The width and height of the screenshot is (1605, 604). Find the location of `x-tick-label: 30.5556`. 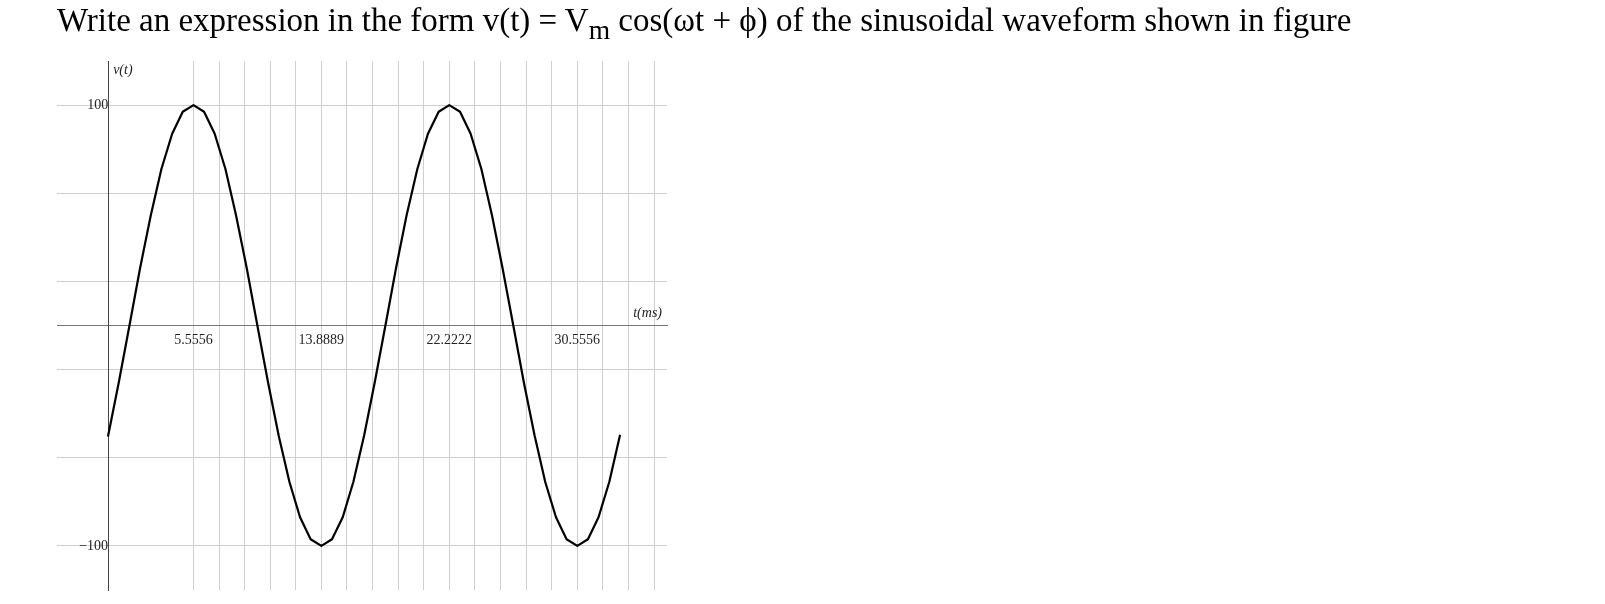

x-tick-label: 30.5556 is located at coordinates (577, 339).